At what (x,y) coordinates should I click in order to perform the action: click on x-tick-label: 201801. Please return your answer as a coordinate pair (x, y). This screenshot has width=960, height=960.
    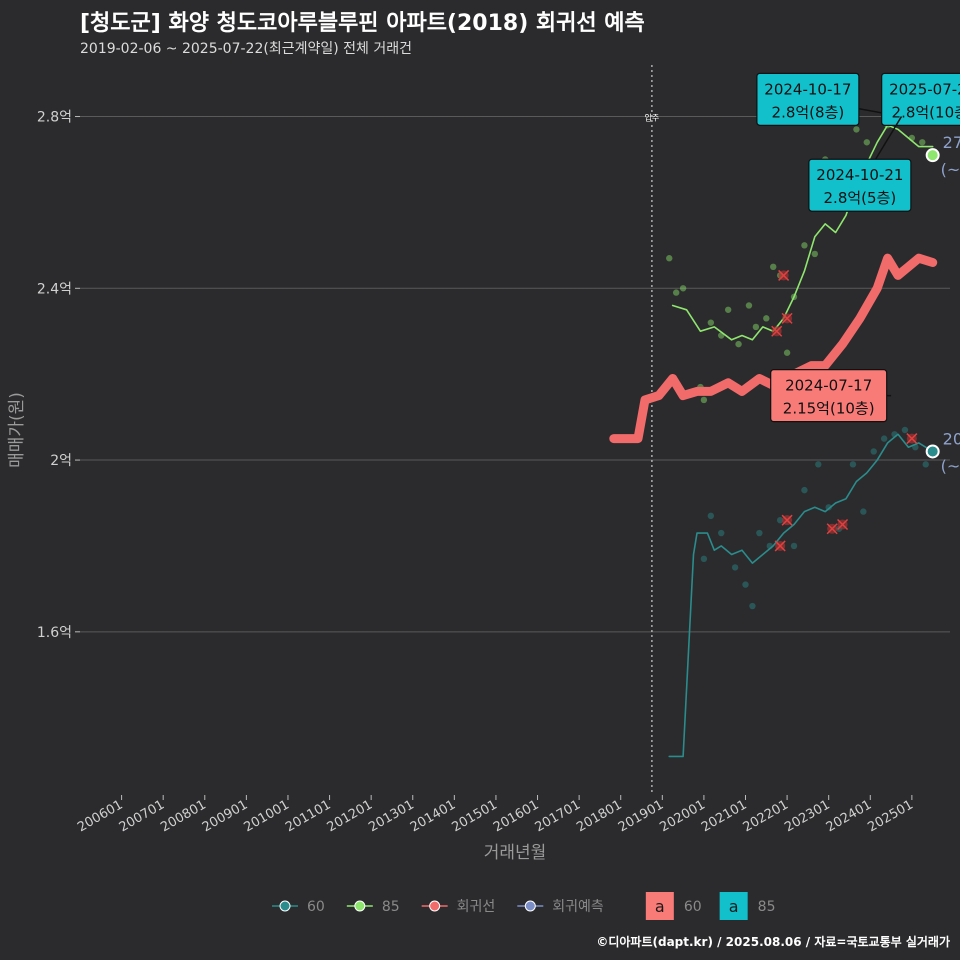
    Looking at the image, I should click on (599, 816).